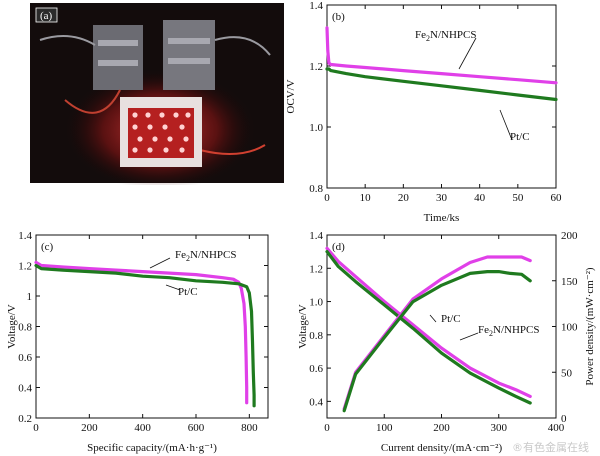 This screenshot has height=456, width=600. Describe the element at coordinates (161, 132) in the screenshot. I see `led-lights` at that location.